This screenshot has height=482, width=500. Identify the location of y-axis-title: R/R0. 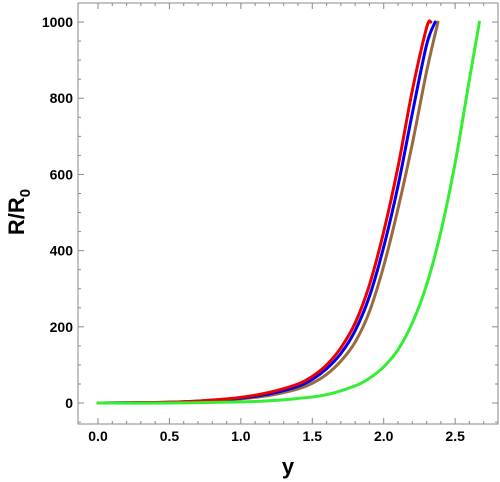
(19, 212).